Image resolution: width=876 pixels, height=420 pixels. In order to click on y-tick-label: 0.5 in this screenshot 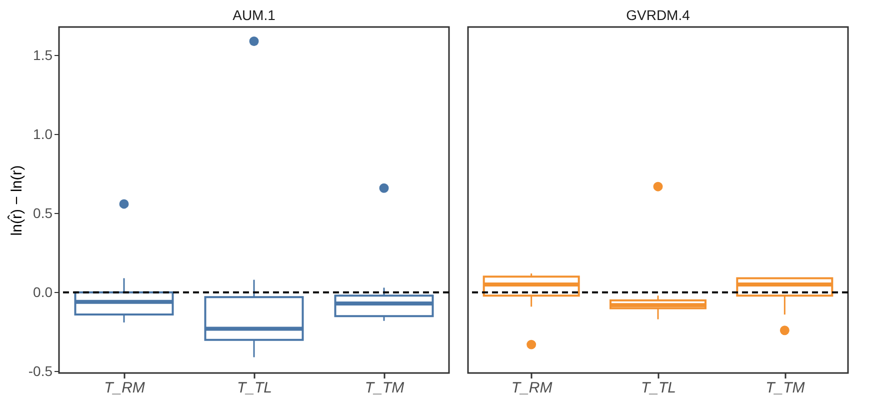, I will do `click(43, 212)`.